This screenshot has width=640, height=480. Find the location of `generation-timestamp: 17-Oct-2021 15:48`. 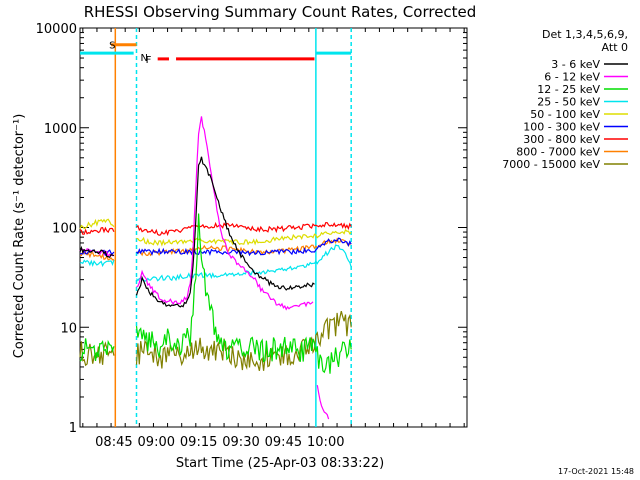

generation-timestamp: 17-Oct-2021 15:48 is located at coordinates (596, 471).